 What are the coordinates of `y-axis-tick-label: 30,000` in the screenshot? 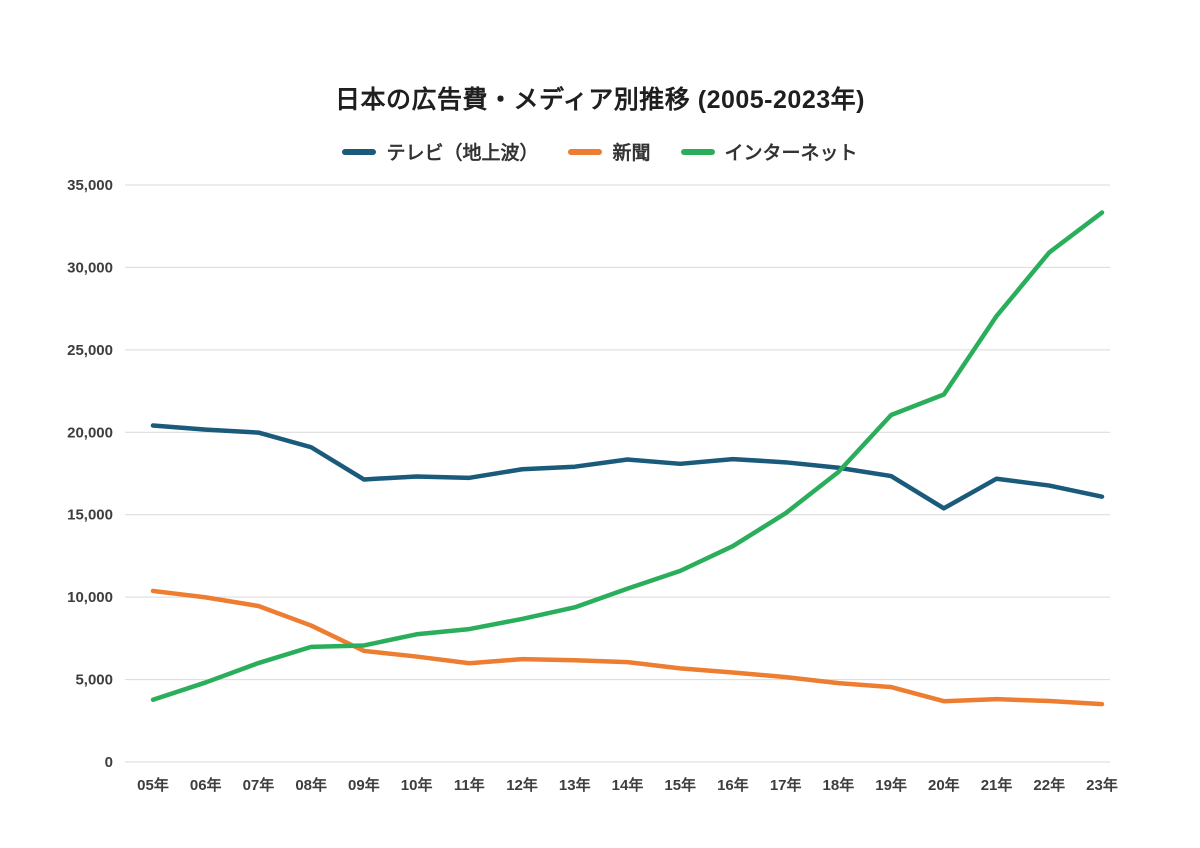 It's located at (90, 267).